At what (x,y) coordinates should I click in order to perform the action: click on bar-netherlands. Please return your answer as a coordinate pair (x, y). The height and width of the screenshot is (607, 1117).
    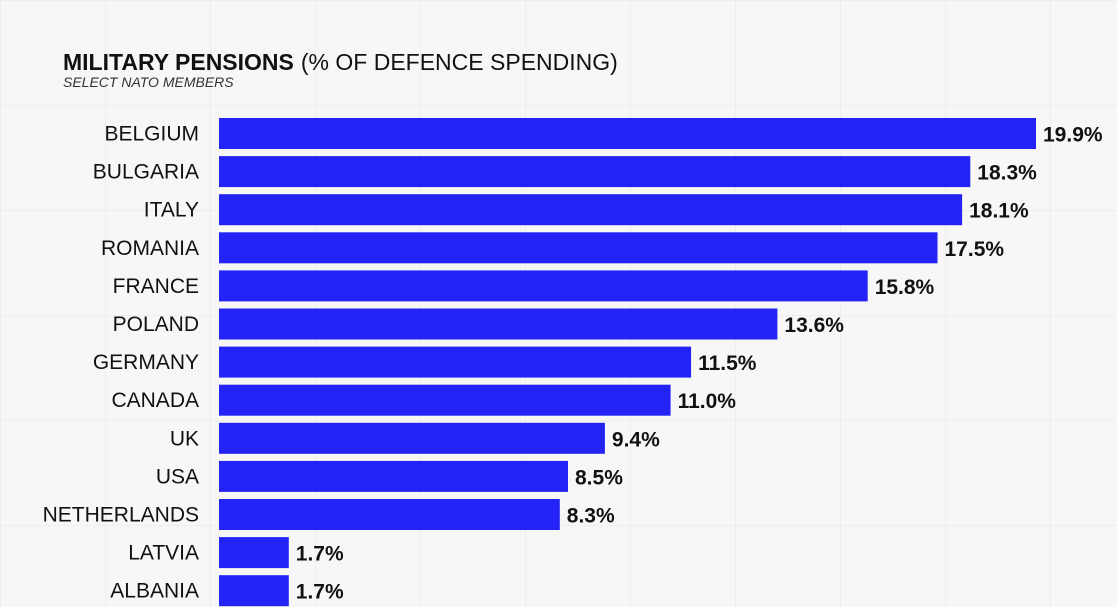
    Looking at the image, I should click on (389, 514).